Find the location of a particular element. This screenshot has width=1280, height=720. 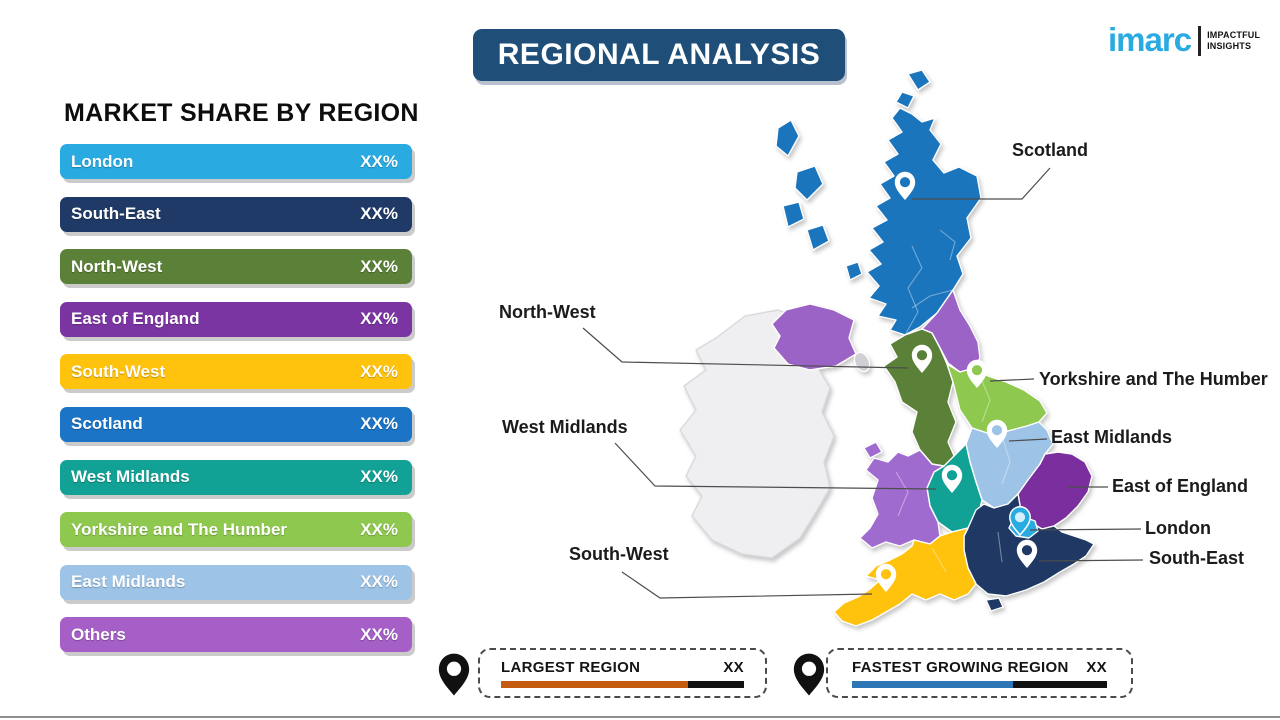

share-bar-label: London is located at coordinates (102, 161).